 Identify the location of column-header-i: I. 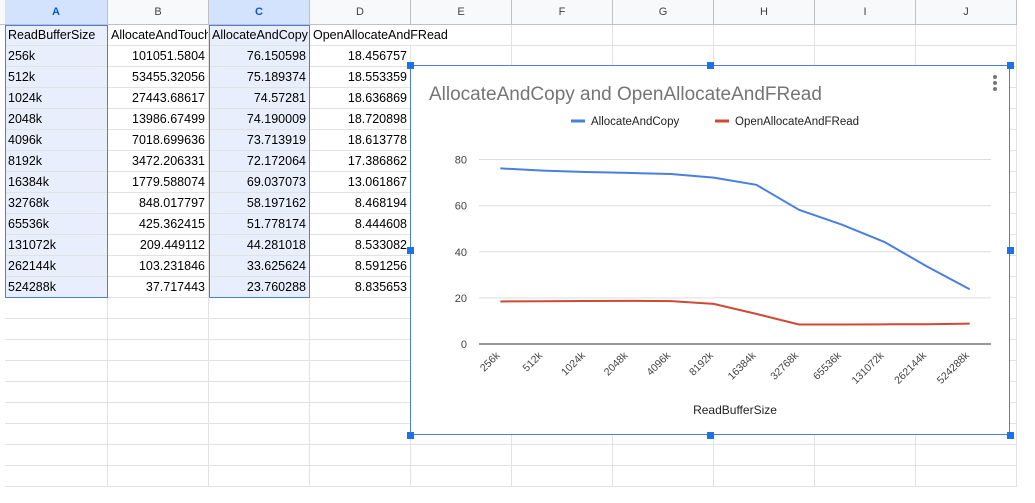
(865, 12).